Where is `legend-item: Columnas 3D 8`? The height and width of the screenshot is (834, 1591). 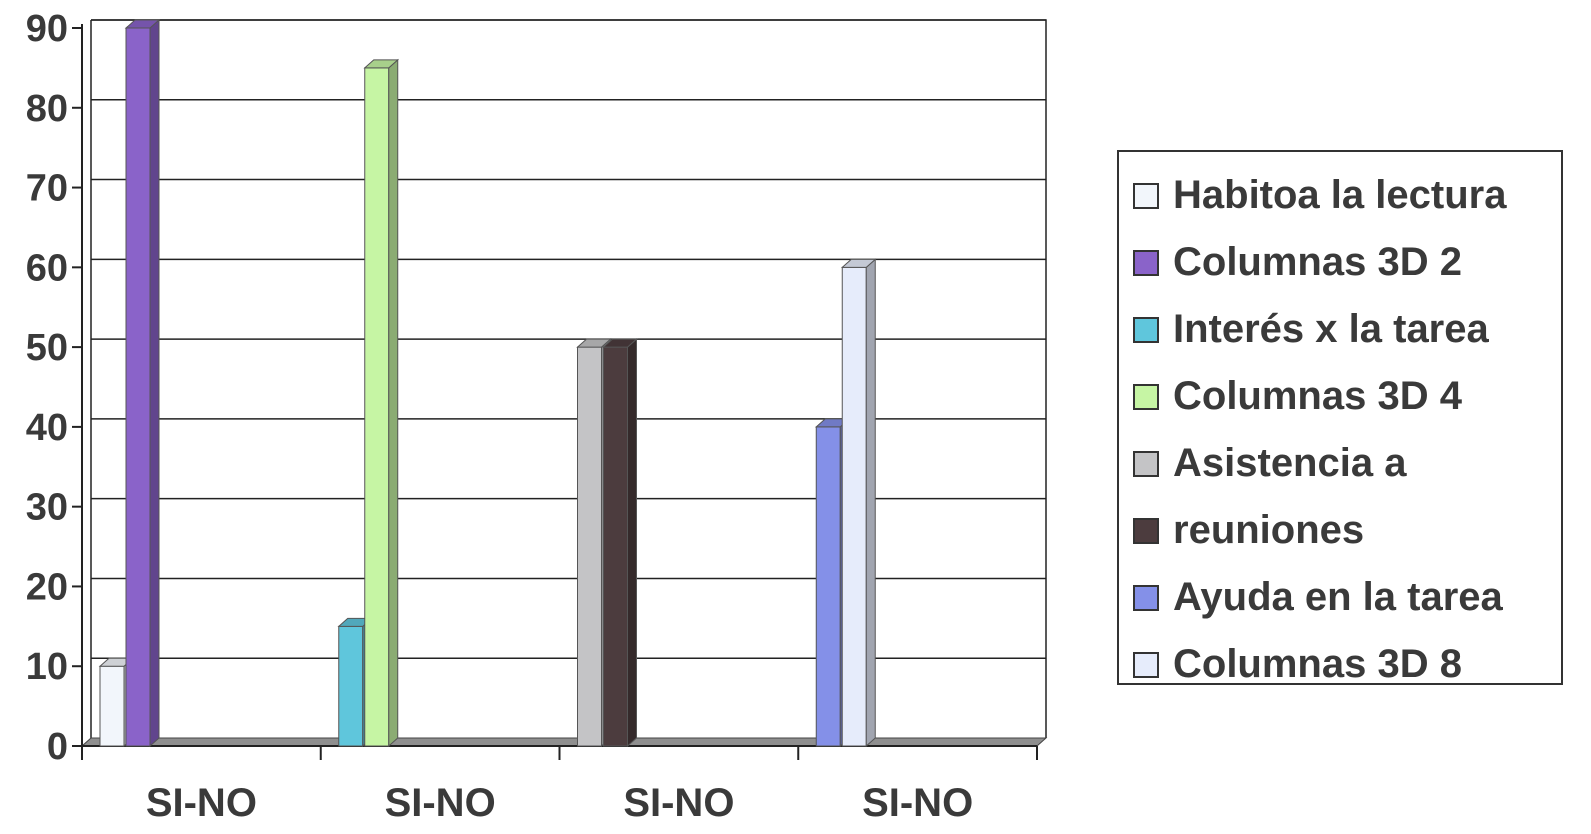 legend-item: Columnas 3D 8 is located at coordinates (1347, 664).